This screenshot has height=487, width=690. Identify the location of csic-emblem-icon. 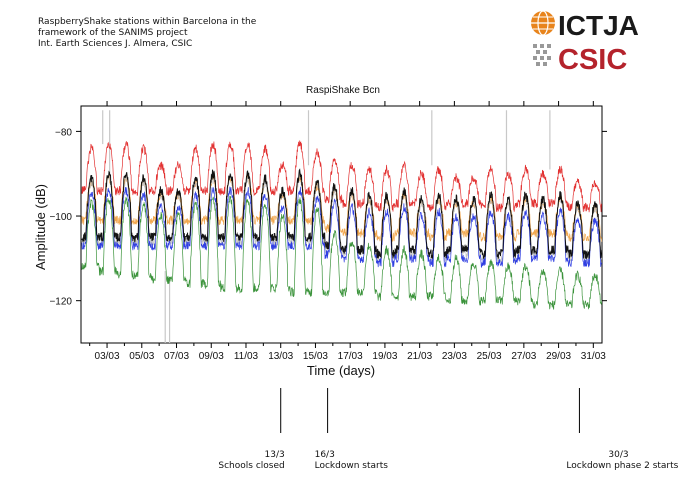
(542, 55).